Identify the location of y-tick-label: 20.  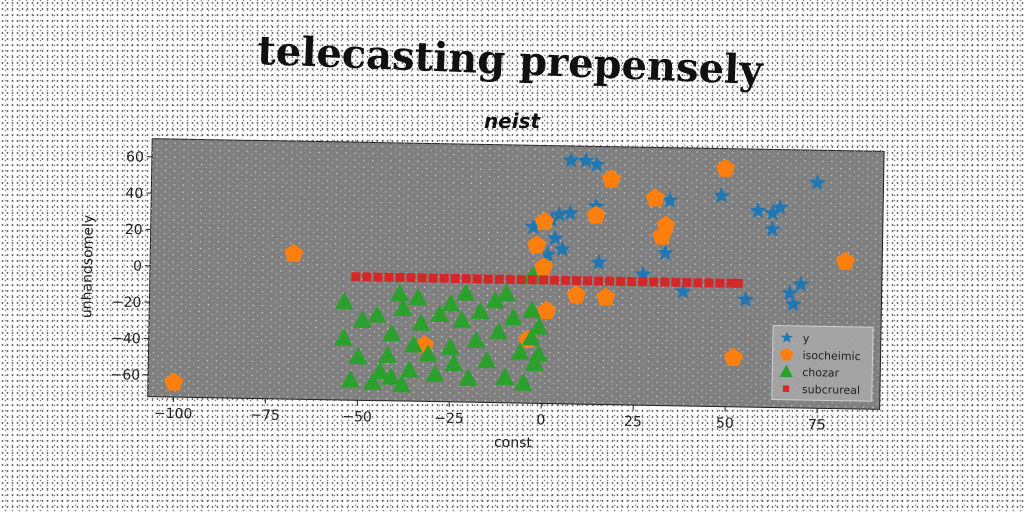
(134, 230).